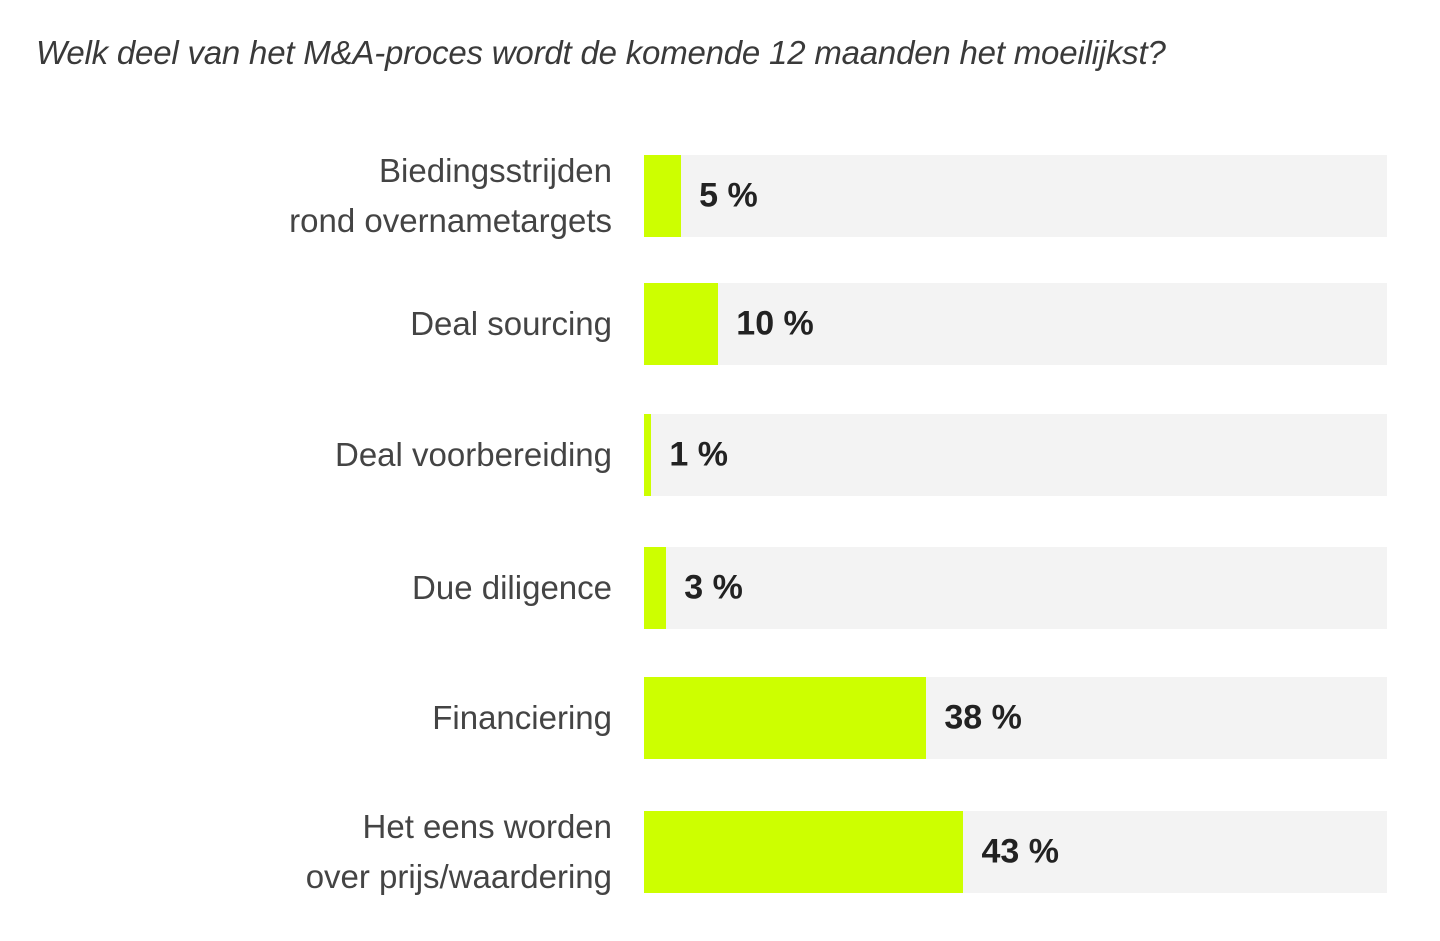  Describe the element at coordinates (1015, 588) in the screenshot. I see `bar-track: 3 %` at that location.